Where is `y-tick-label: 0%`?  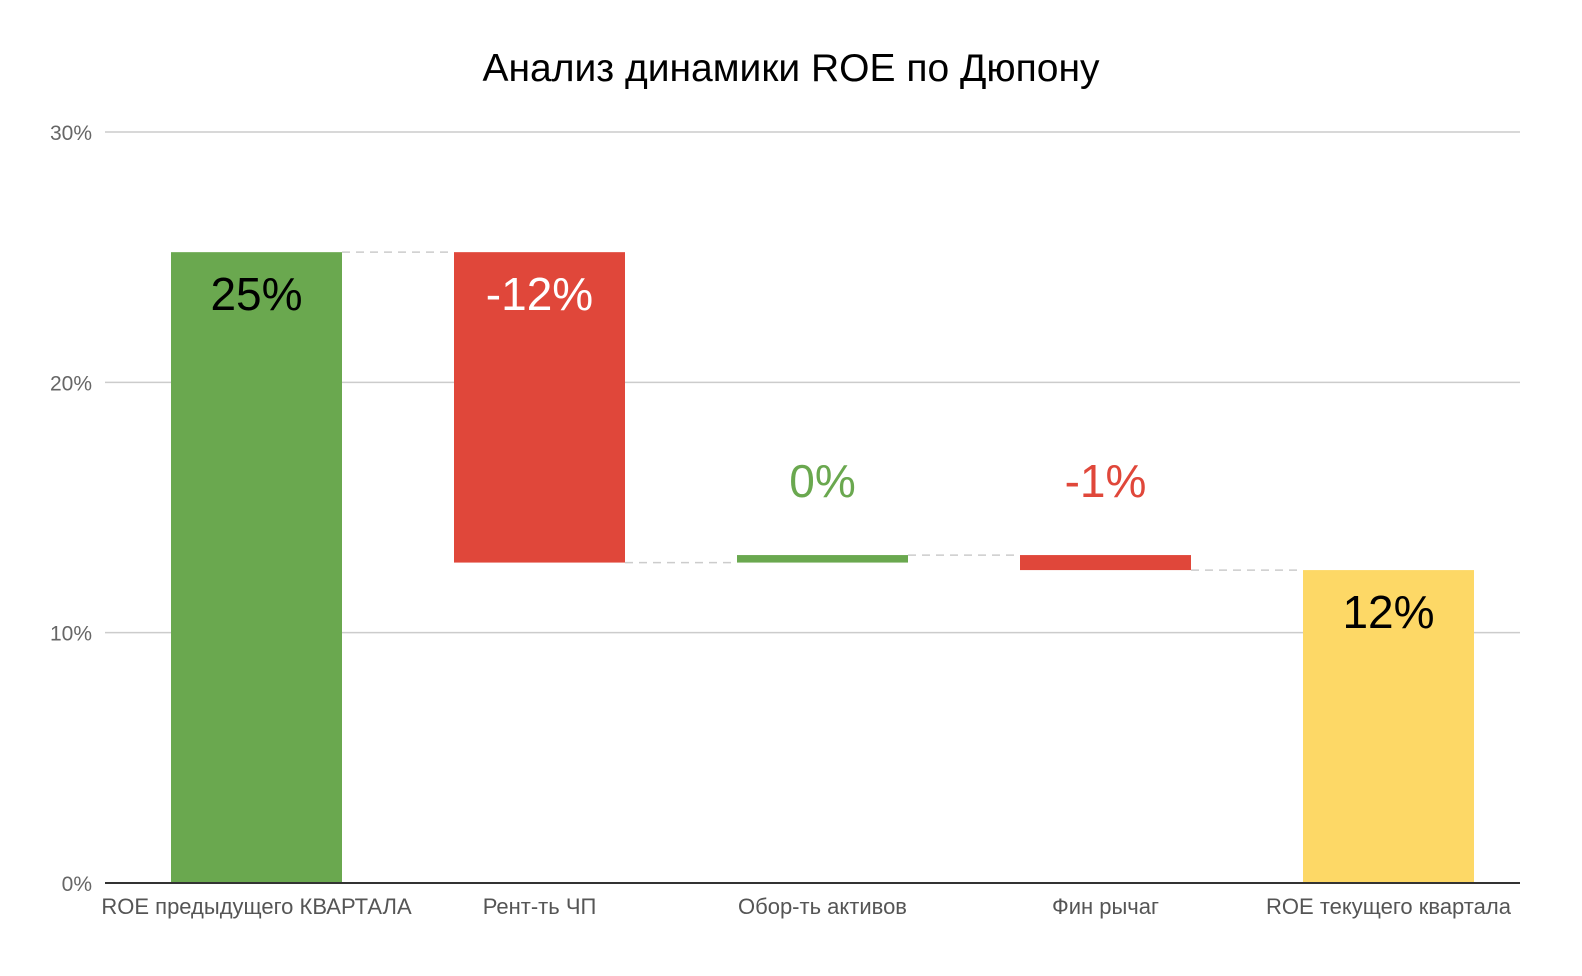
y-tick-label: 0% is located at coordinates (77, 884).